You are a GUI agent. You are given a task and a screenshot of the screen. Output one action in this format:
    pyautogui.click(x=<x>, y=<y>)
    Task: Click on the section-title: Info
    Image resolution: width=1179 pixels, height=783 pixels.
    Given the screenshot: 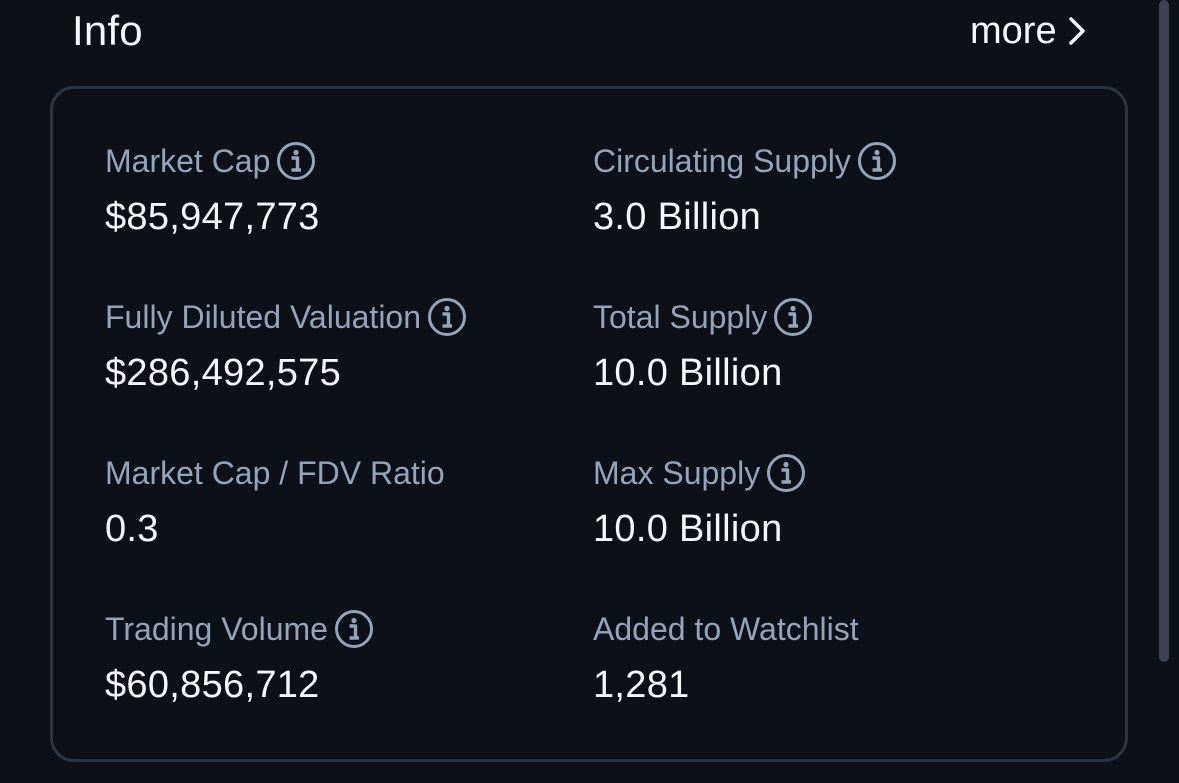 What is the action you would take?
    pyautogui.click(x=107, y=30)
    